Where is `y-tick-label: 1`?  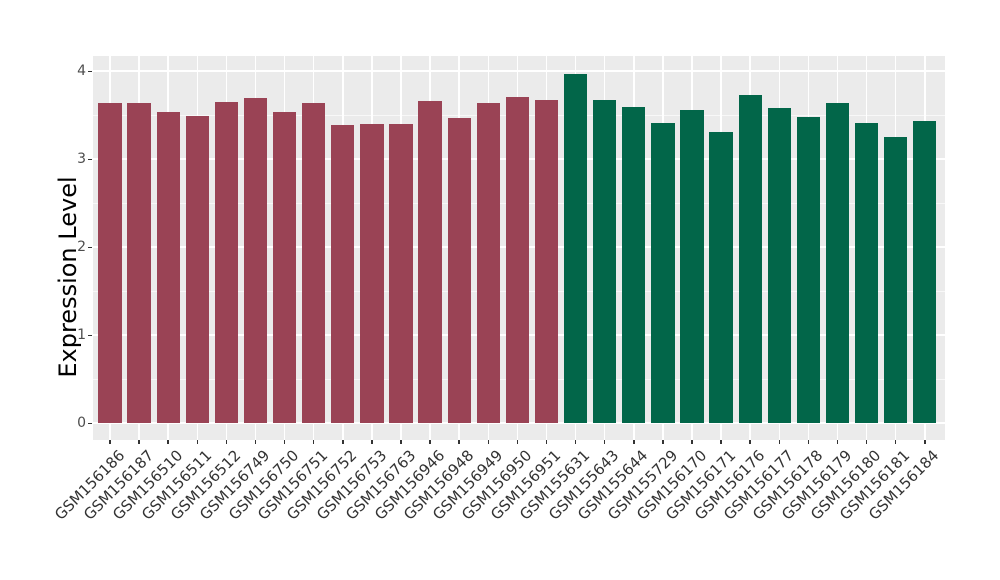 y-tick-label: 1 is located at coordinates (81, 335).